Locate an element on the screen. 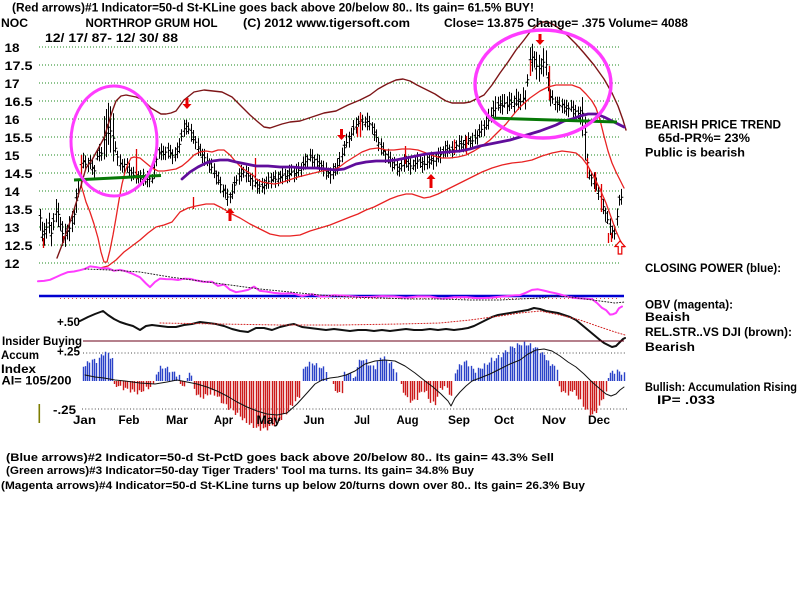  svg-text: NOC is located at coordinates (14, 23).